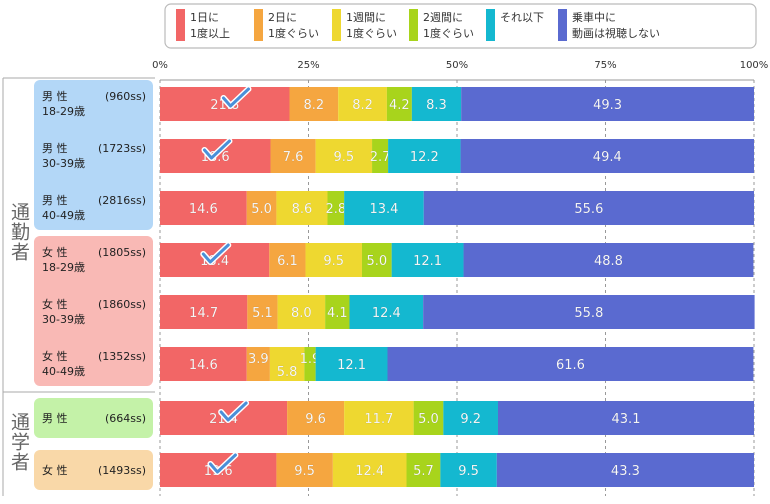  I want to click on bar-value-label: 8.0, so click(301, 313).